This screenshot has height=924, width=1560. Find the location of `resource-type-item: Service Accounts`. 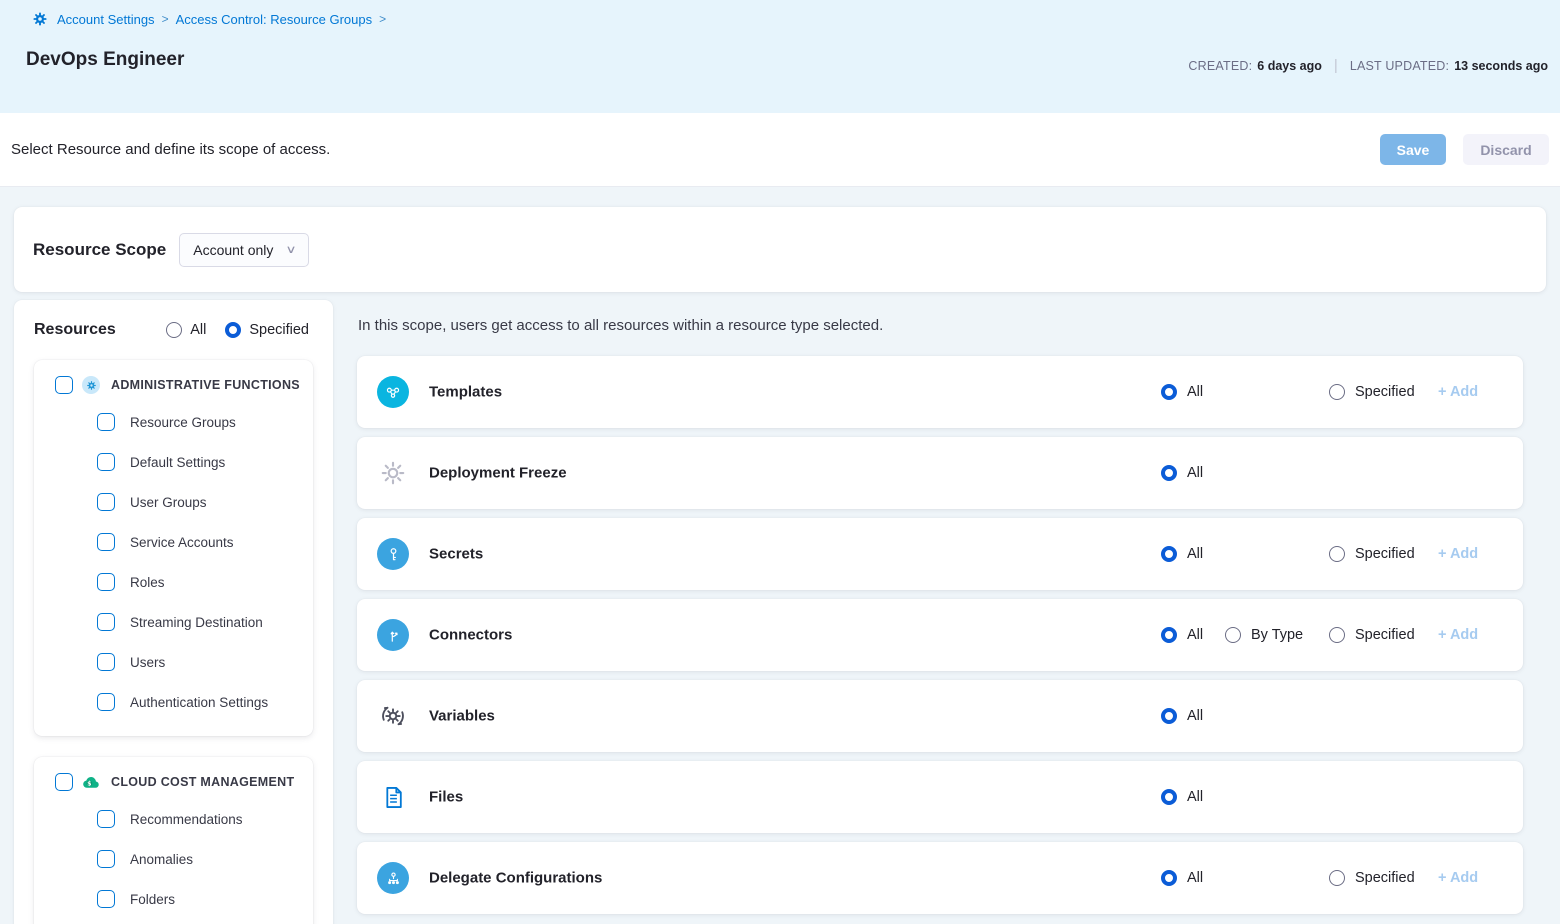

resource-type-item: Service Accounts is located at coordinates (184, 542).